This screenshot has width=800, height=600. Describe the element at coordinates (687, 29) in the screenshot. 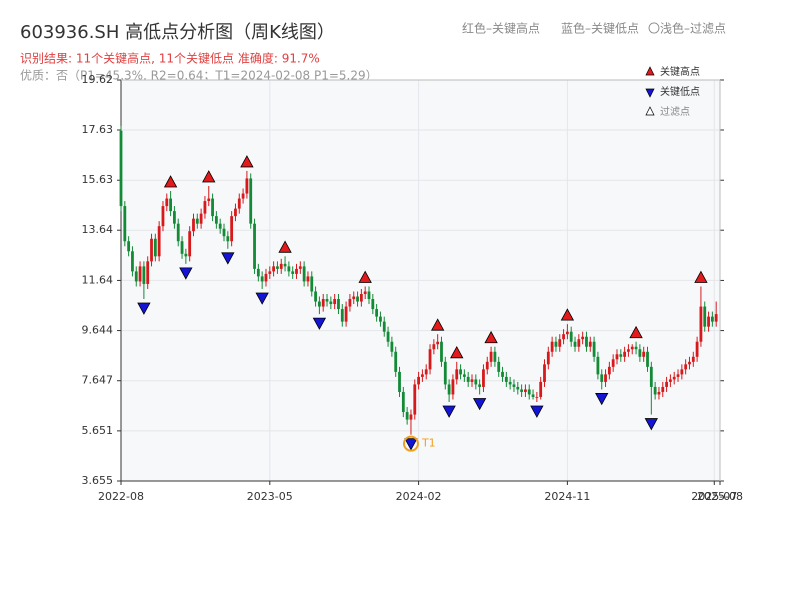

I see `top-legend: 〇浅色–过滤点` at that location.